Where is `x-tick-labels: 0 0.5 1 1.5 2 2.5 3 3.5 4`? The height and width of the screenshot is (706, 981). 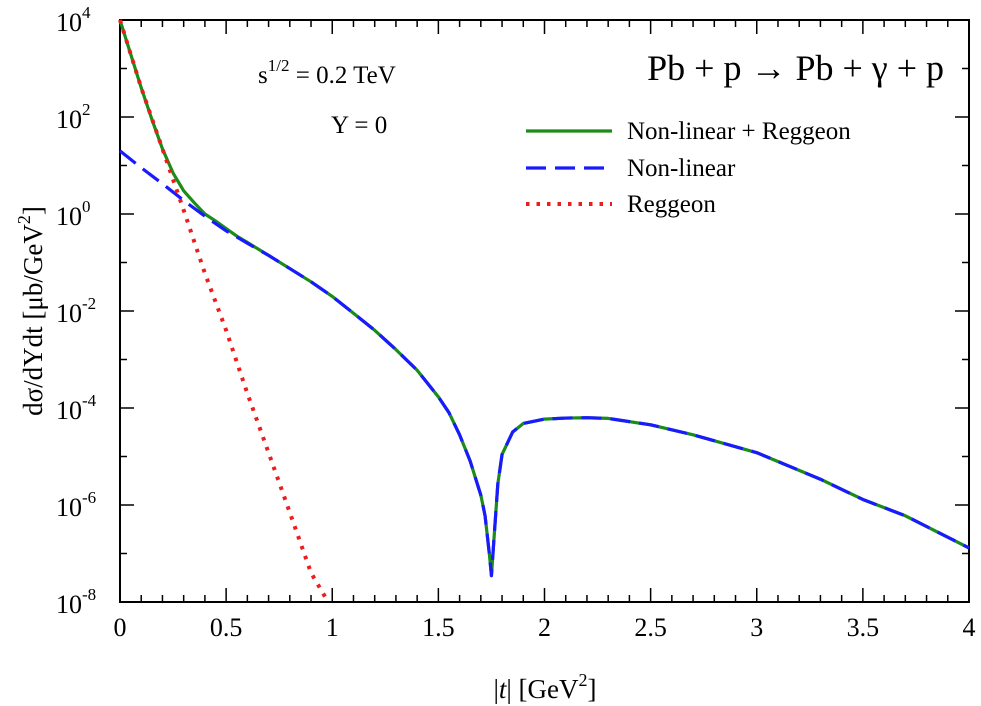
x-tick-labels: 0 0.5 1 1.5 2 2.5 3 3.5 4 is located at coordinates (545, 627).